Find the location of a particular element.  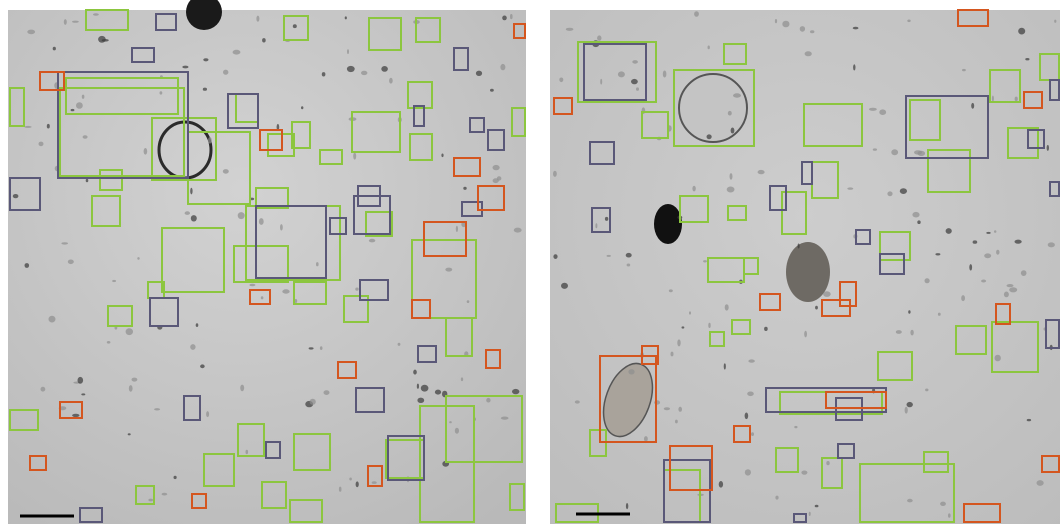

debris-cluster is located at coordinates (808, 272).